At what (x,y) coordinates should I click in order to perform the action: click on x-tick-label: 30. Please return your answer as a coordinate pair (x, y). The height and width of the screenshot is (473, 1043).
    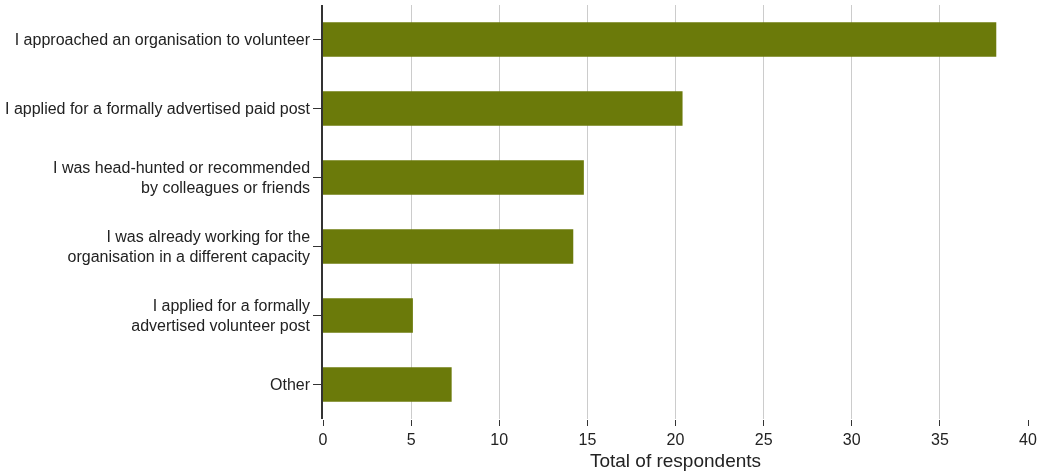
    Looking at the image, I should click on (851, 440).